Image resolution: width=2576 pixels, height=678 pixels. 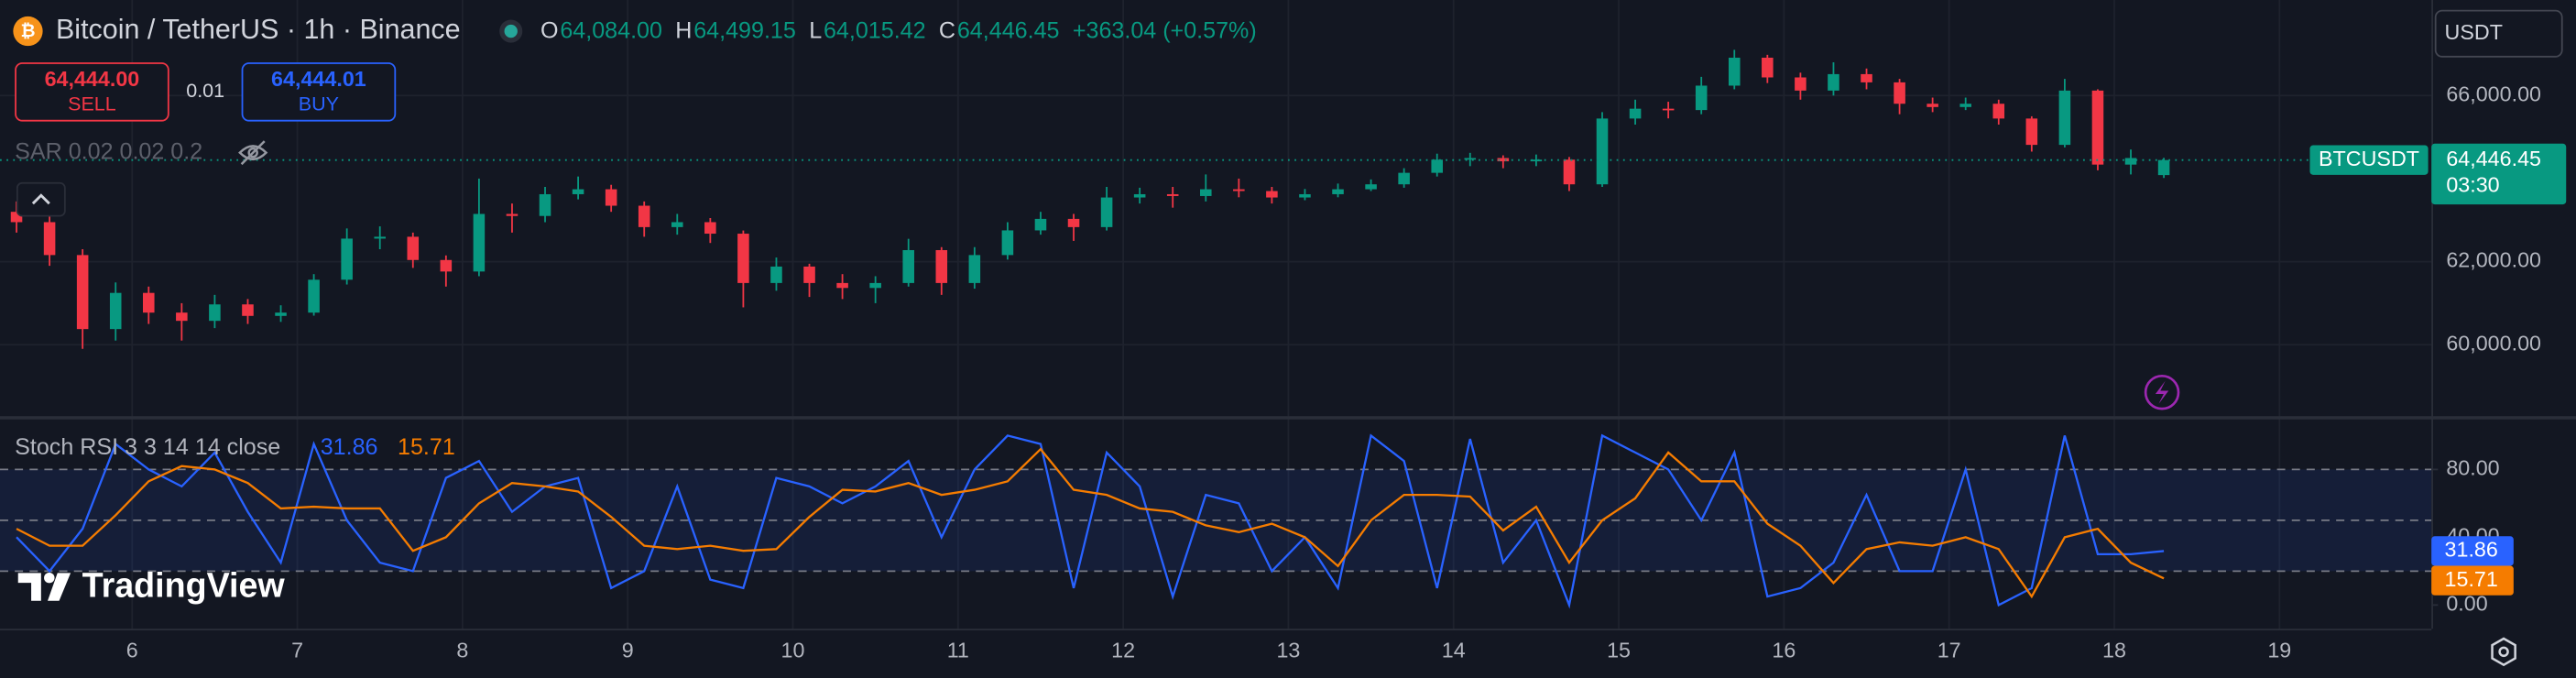 I want to click on x-tick-label: 15, so click(x=1619, y=650).